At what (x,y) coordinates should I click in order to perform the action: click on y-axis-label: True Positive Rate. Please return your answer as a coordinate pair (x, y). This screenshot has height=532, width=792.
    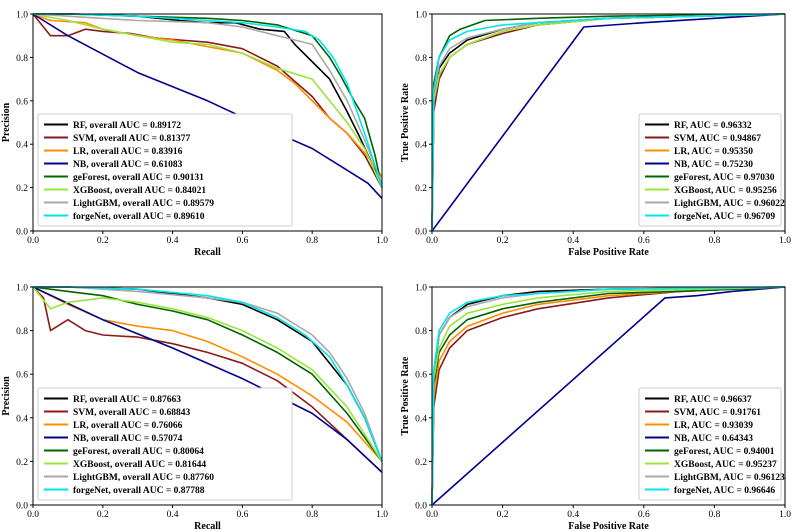
    Looking at the image, I should click on (405, 122).